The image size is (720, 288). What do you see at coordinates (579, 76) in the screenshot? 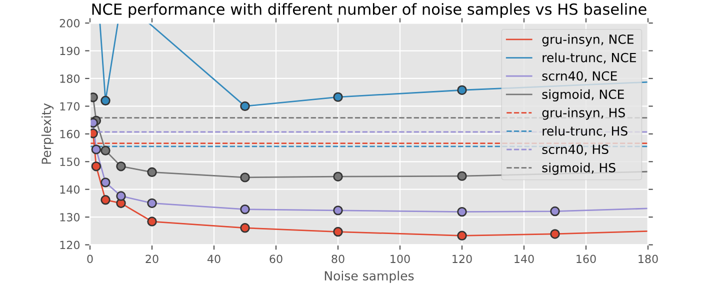
I see `legend-label: scrn40, NCE` at bounding box center [579, 76].